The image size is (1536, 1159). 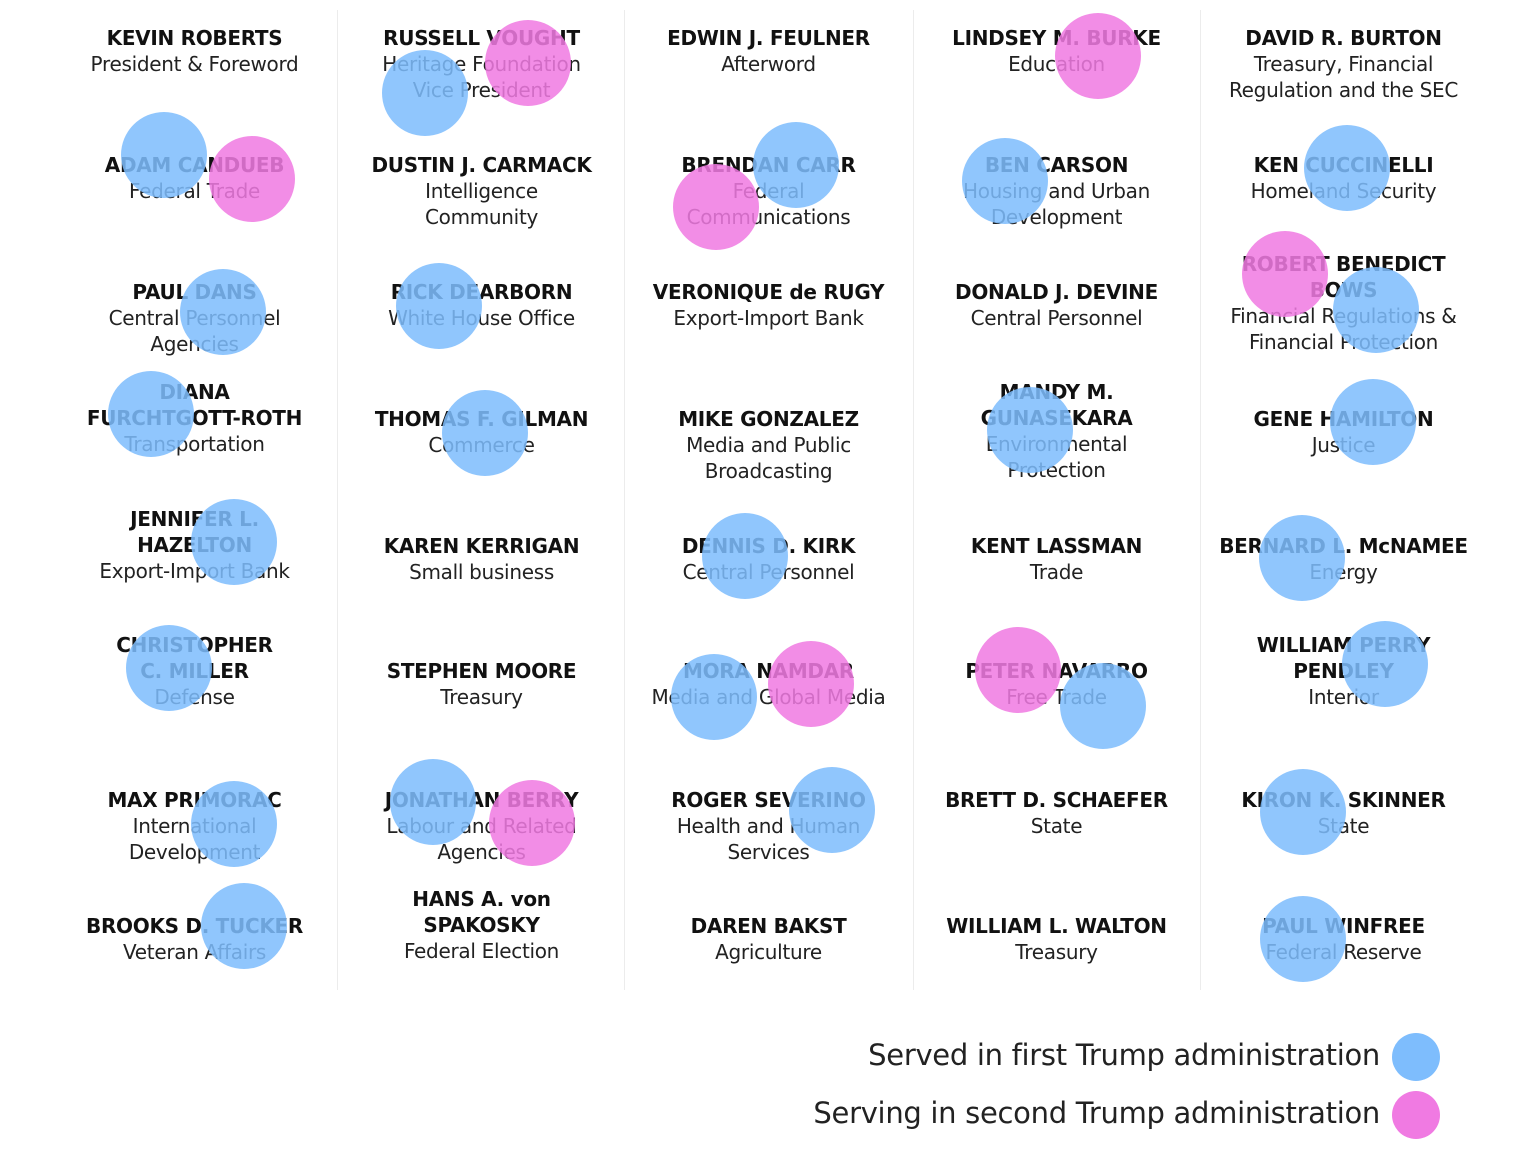 I want to click on contributor-card: BROOKS D. TUCKER Veteran Affairs, so click(x=194, y=939).